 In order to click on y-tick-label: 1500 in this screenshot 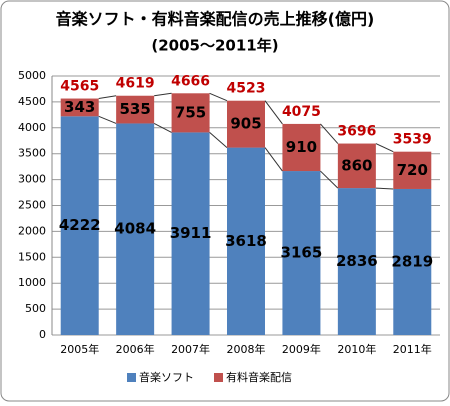, I will do `click(32, 256)`.